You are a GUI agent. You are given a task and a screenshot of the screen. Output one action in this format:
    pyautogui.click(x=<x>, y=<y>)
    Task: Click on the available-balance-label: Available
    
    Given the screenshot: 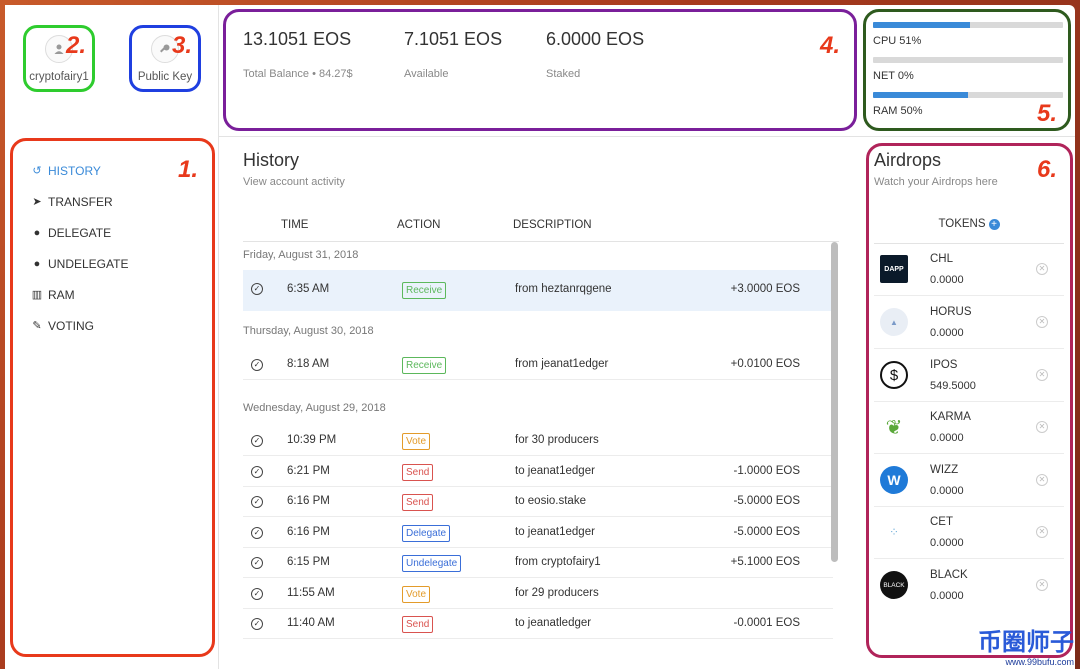 What is the action you would take?
    pyautogui.click(x=426, y=74)
    